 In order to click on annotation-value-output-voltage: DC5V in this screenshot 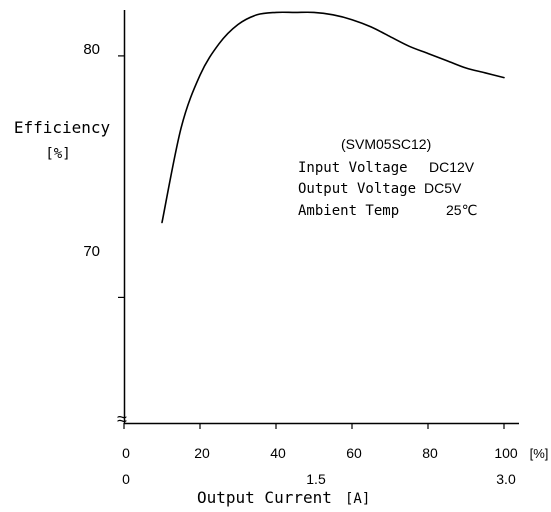, I will do `click(443, 188)`.